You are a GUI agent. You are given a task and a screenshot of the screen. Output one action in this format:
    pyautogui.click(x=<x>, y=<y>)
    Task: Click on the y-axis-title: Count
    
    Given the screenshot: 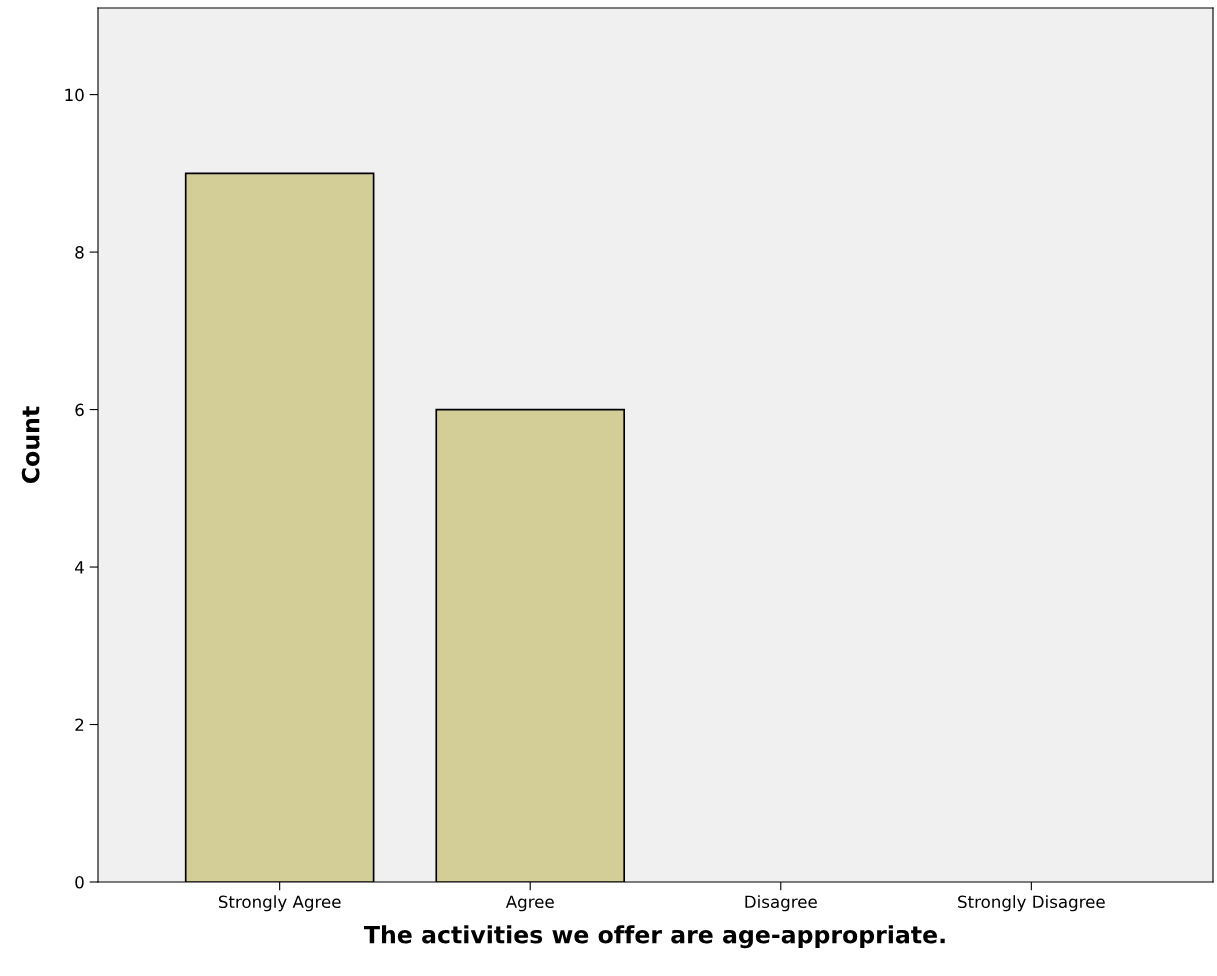 What is the action you would take?
    pyautogui.click(x=30, y=445)
    